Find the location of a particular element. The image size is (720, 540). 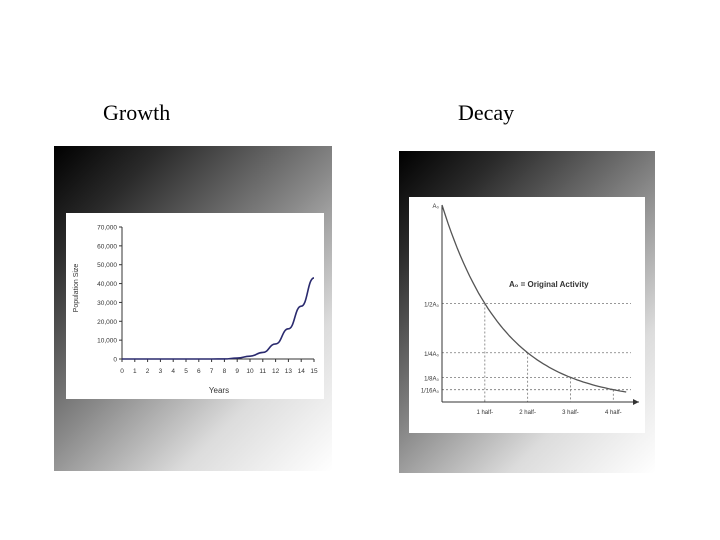

growth-x-tick-label: 0 is located at coordinates (122, 371).